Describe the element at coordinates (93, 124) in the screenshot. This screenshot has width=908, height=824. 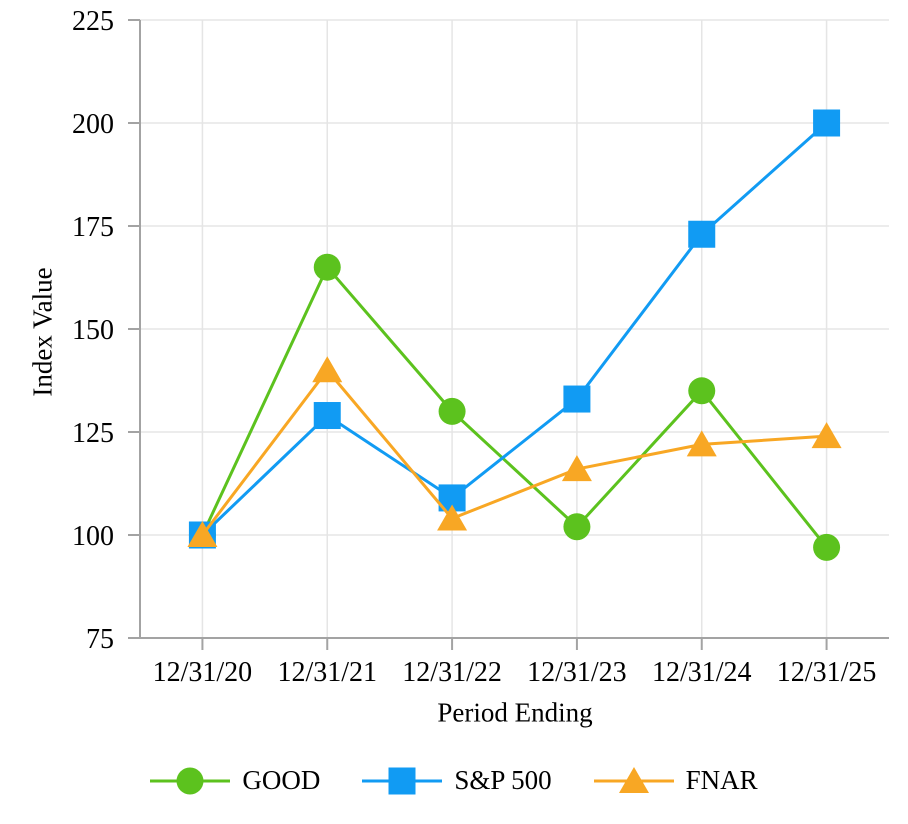
I see `y-tick-label: 200` at that location.